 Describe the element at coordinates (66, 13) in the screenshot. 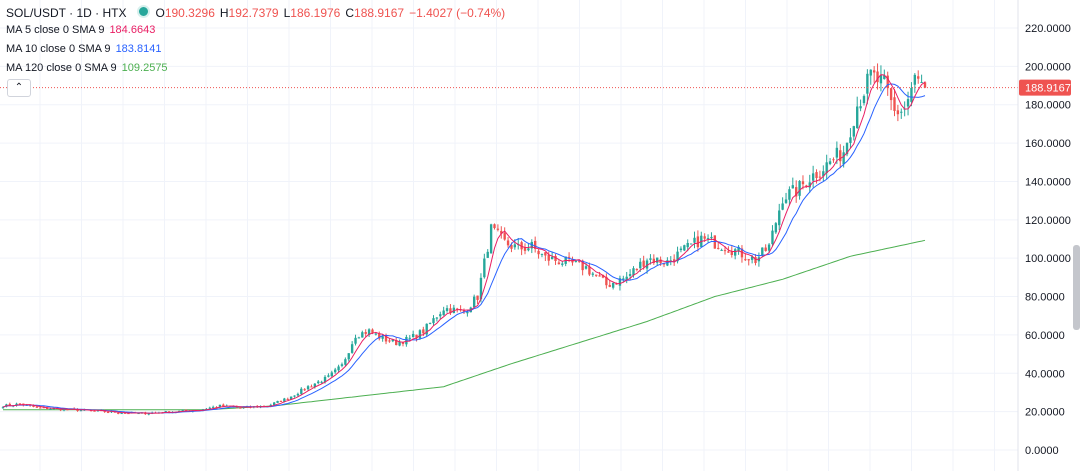

I see `symbol-title: SOL/USDT · 1D · HTX` at that location.